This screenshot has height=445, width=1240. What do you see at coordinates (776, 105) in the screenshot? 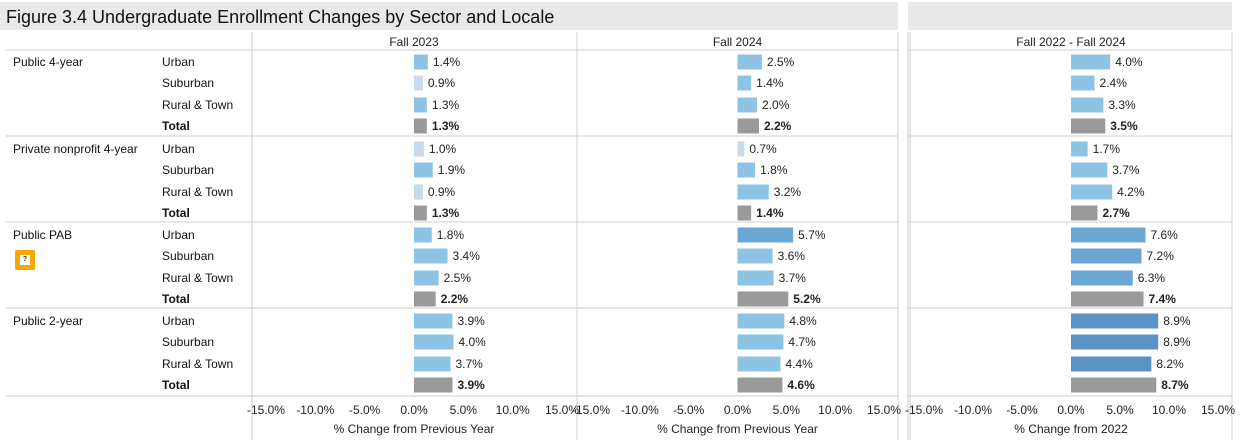
I see `data-label: 2.0%` at bounding box center [776, 105].